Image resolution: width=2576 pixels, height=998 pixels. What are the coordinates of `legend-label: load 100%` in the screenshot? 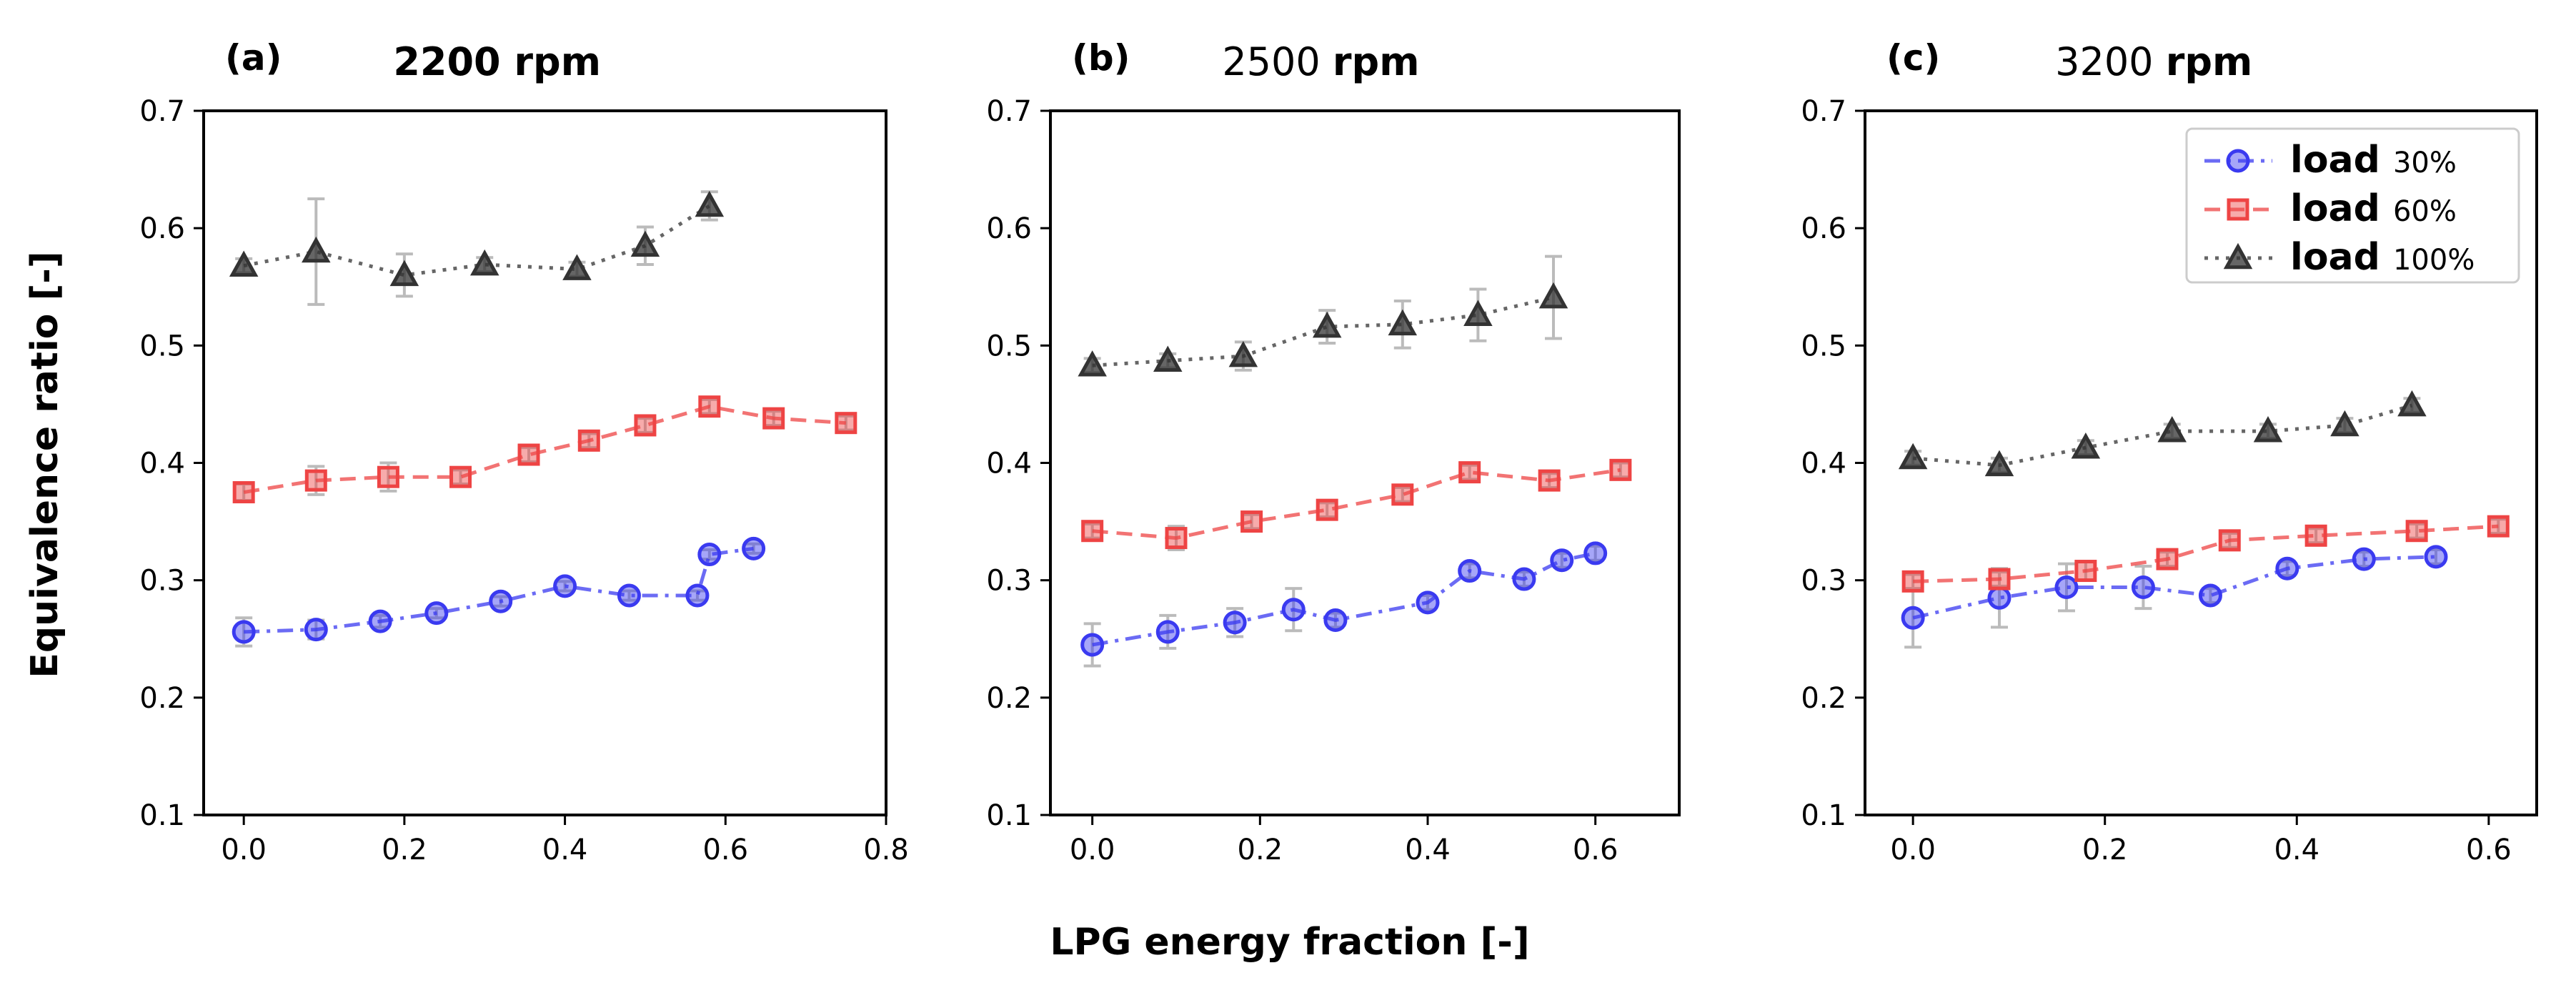 It's located at (2382, 257).